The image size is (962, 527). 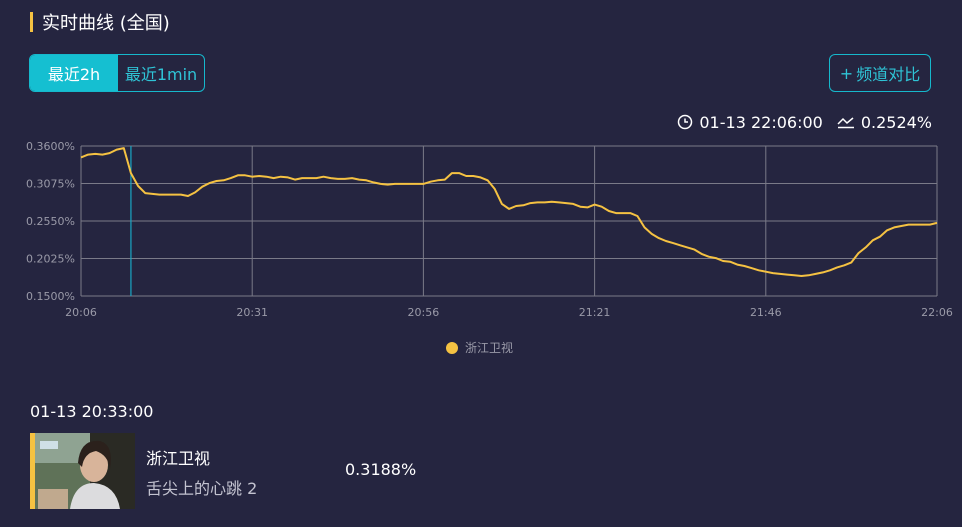 What do you see at coordinates (50, 296) in the screenshot?
I see `y-tick-label: 0.1500%` at bounding box center [50, 296].